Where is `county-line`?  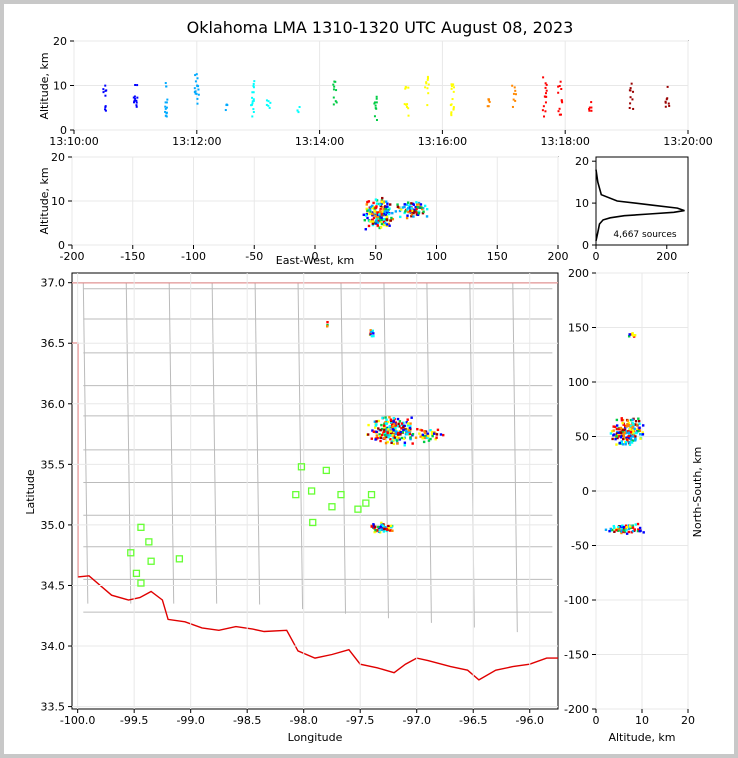
county-line is located at coordinates (429, 452).